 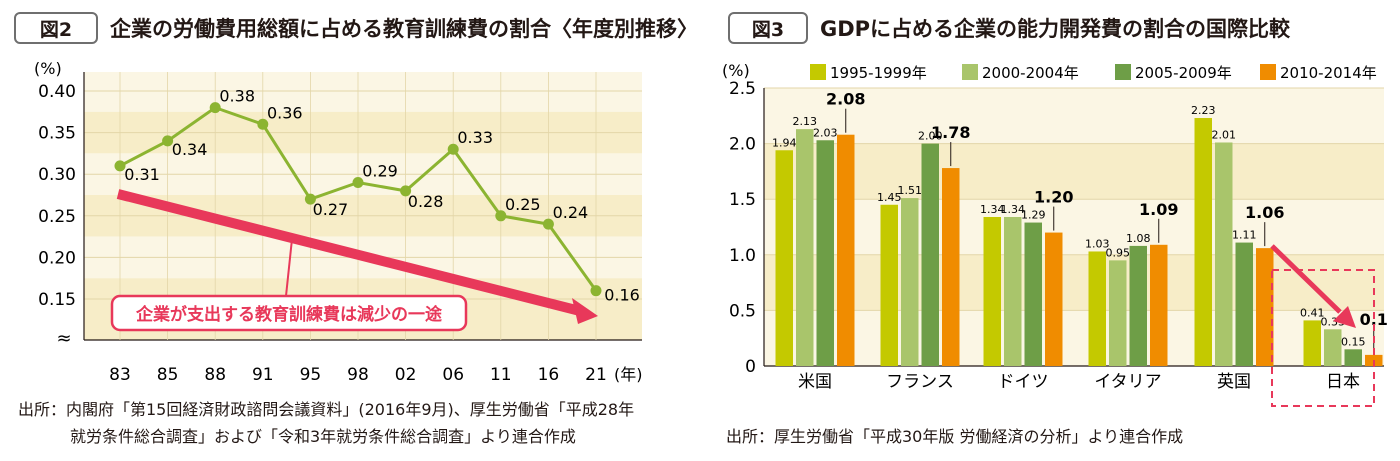 What do you see at coordinates (1118, 252) in the screenshot?
I see `data-label: 0.95` at bounding box center [1118, 252].